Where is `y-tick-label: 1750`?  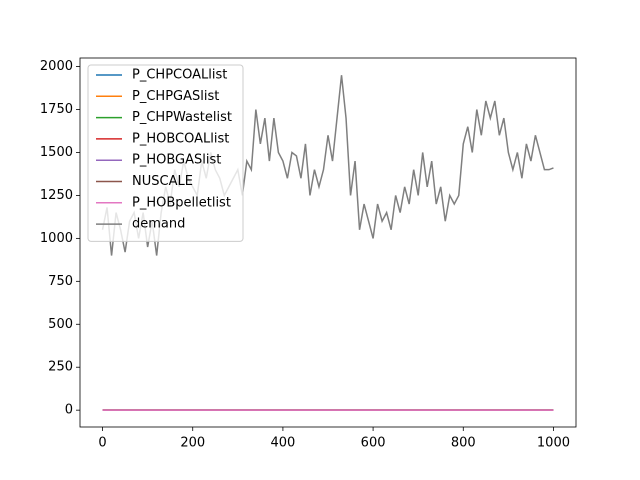
y-tick-label: 1750 is located at coordinates (56, 109).